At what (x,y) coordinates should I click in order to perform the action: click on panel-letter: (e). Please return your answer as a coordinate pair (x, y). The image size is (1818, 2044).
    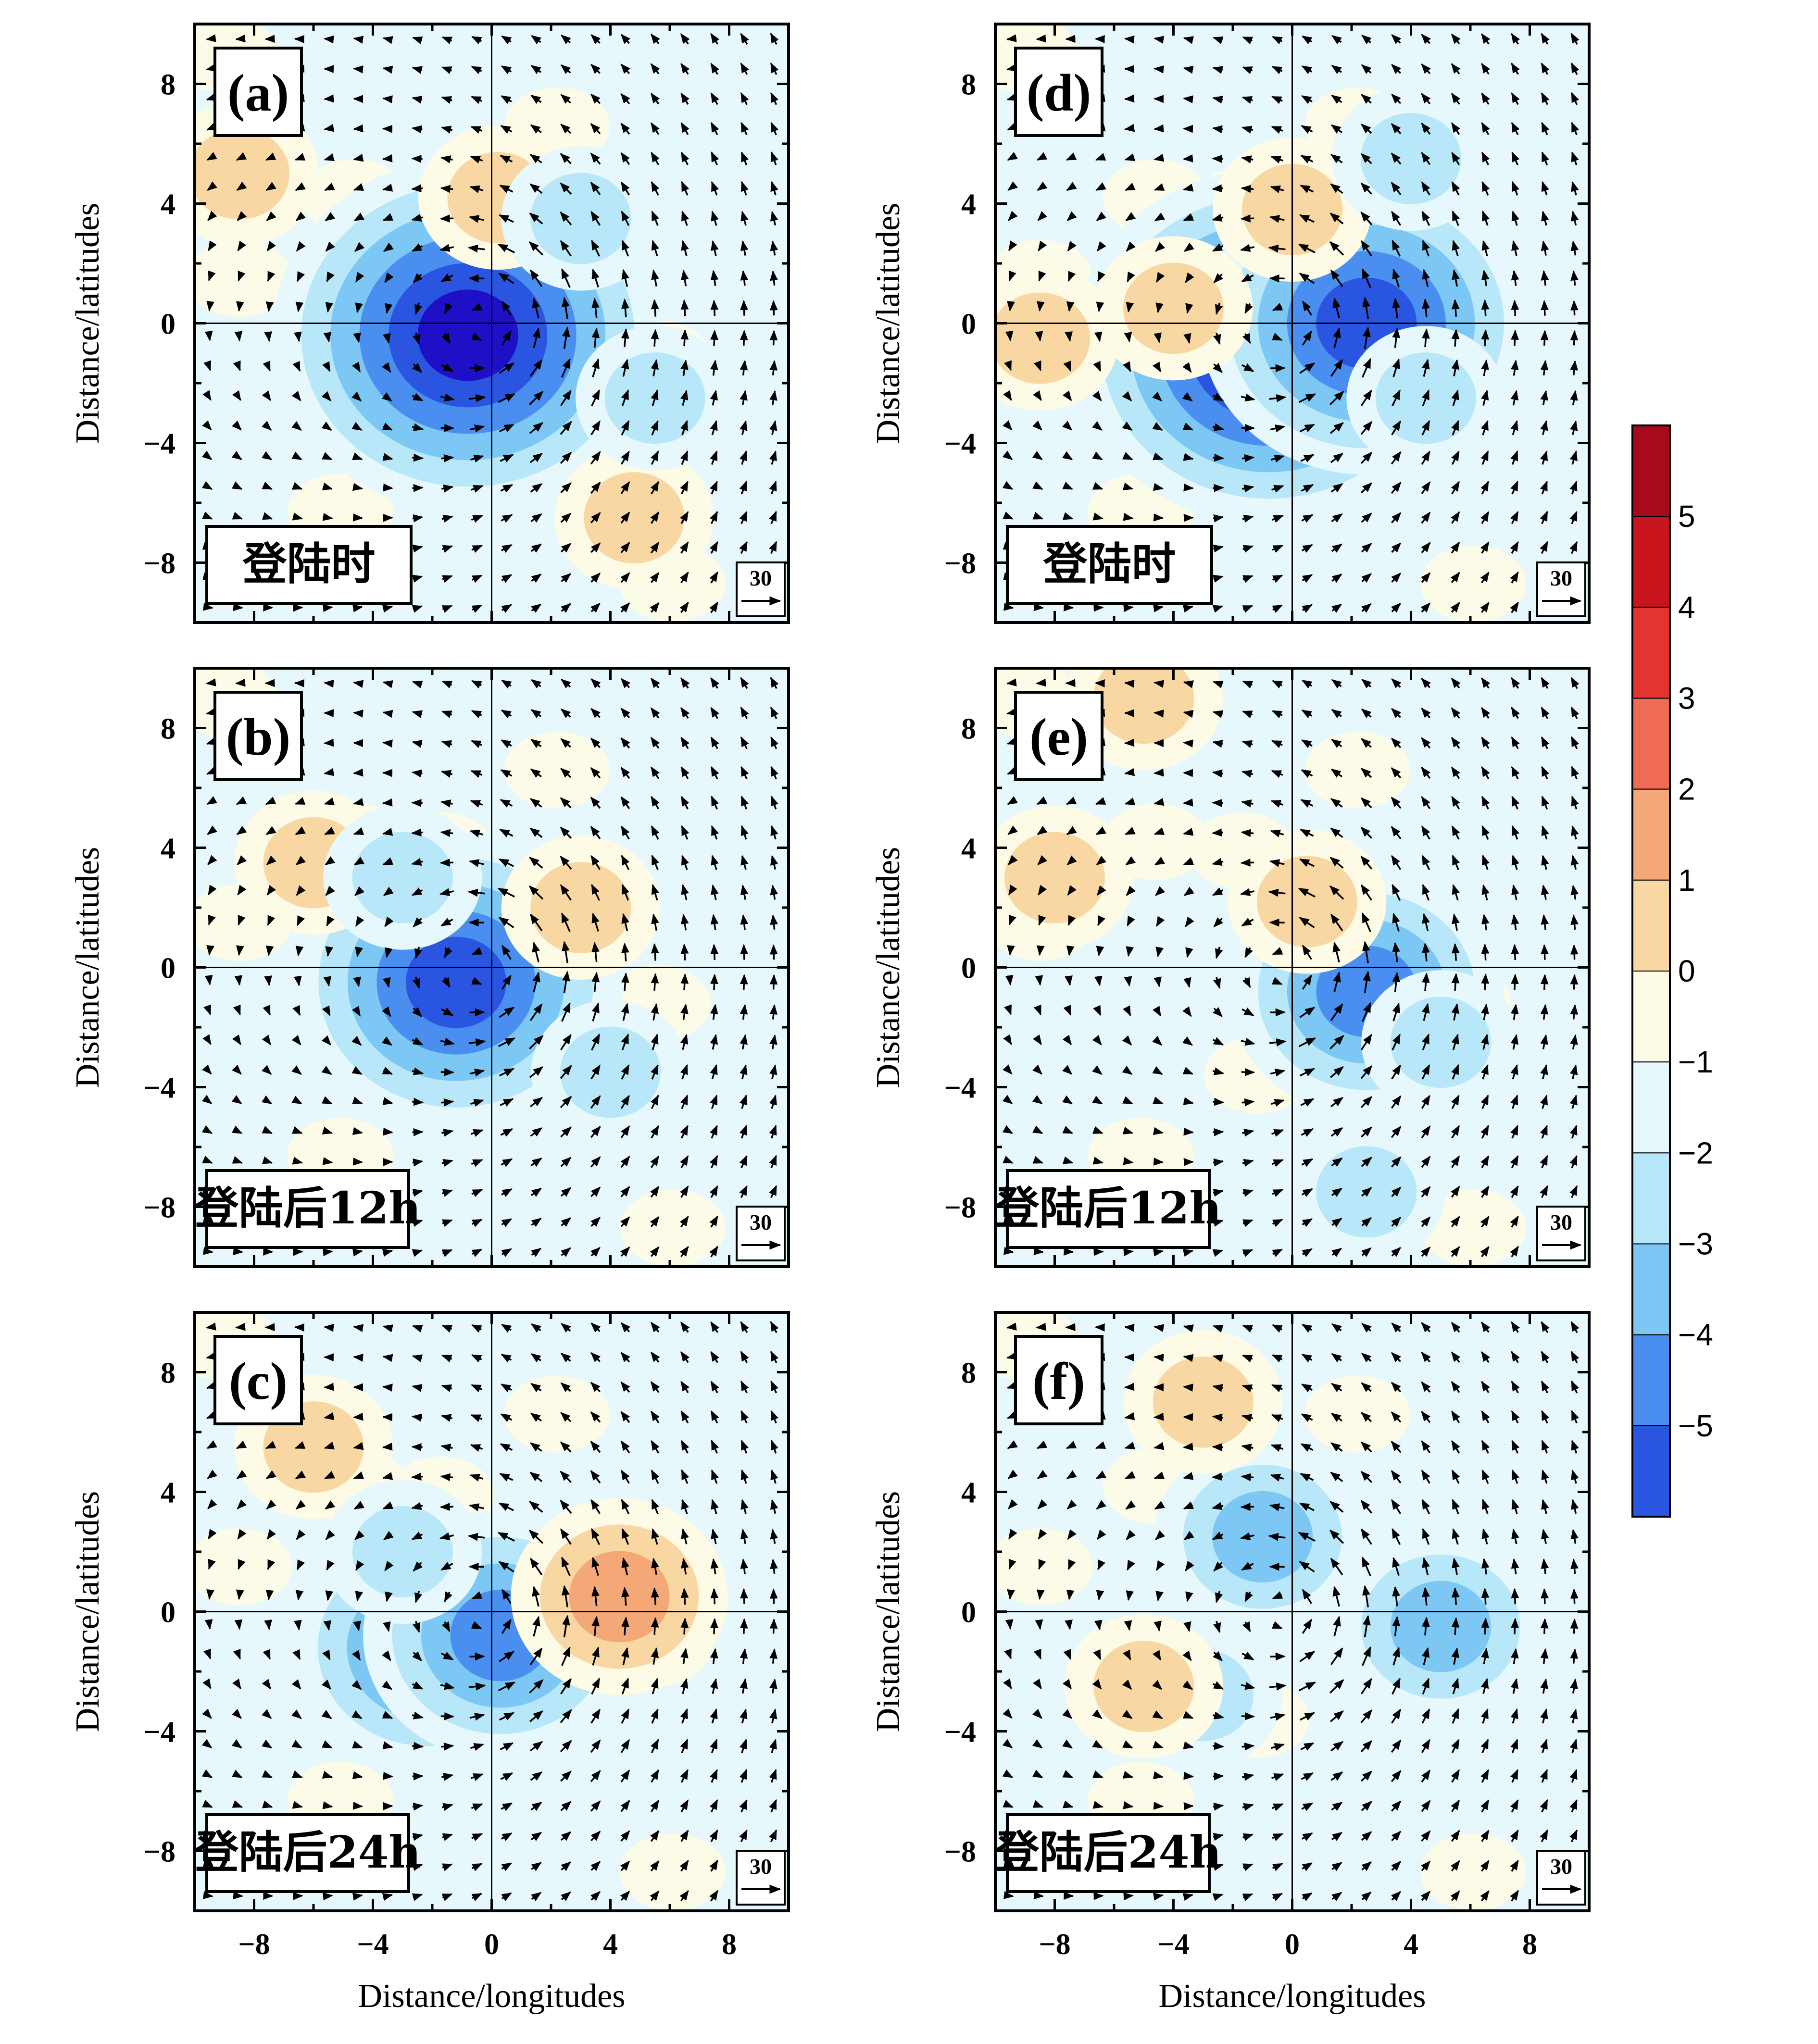
    Looking at the image, I should click on (1058, 737).